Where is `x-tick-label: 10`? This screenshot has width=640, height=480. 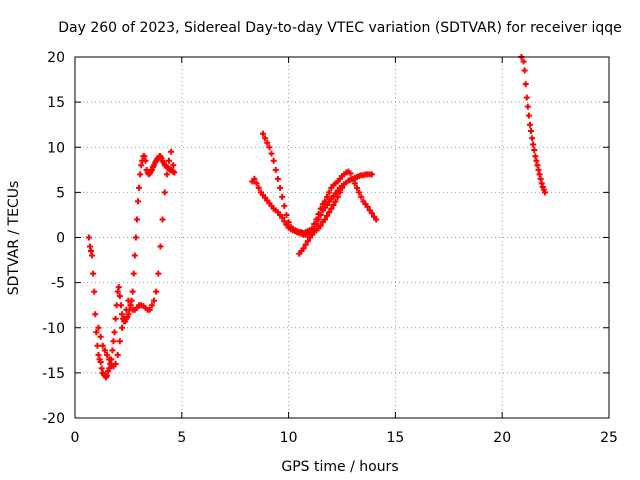
x-tick-label: 10 is located at coordinates (289, 438).